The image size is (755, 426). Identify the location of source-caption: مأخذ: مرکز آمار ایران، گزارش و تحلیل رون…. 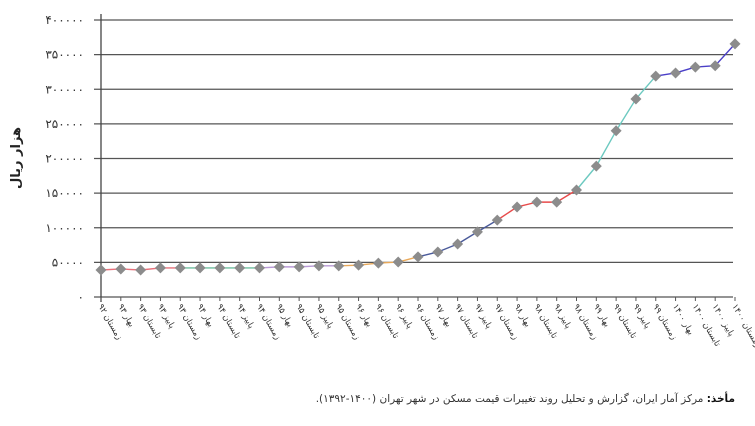
(525, 399).